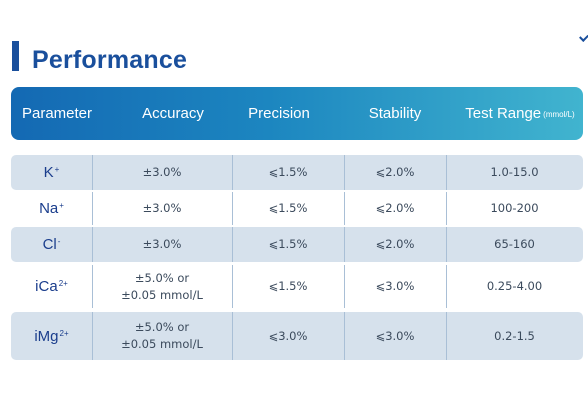  I want to click on parameter-cell: Na +, so click(51, 208).